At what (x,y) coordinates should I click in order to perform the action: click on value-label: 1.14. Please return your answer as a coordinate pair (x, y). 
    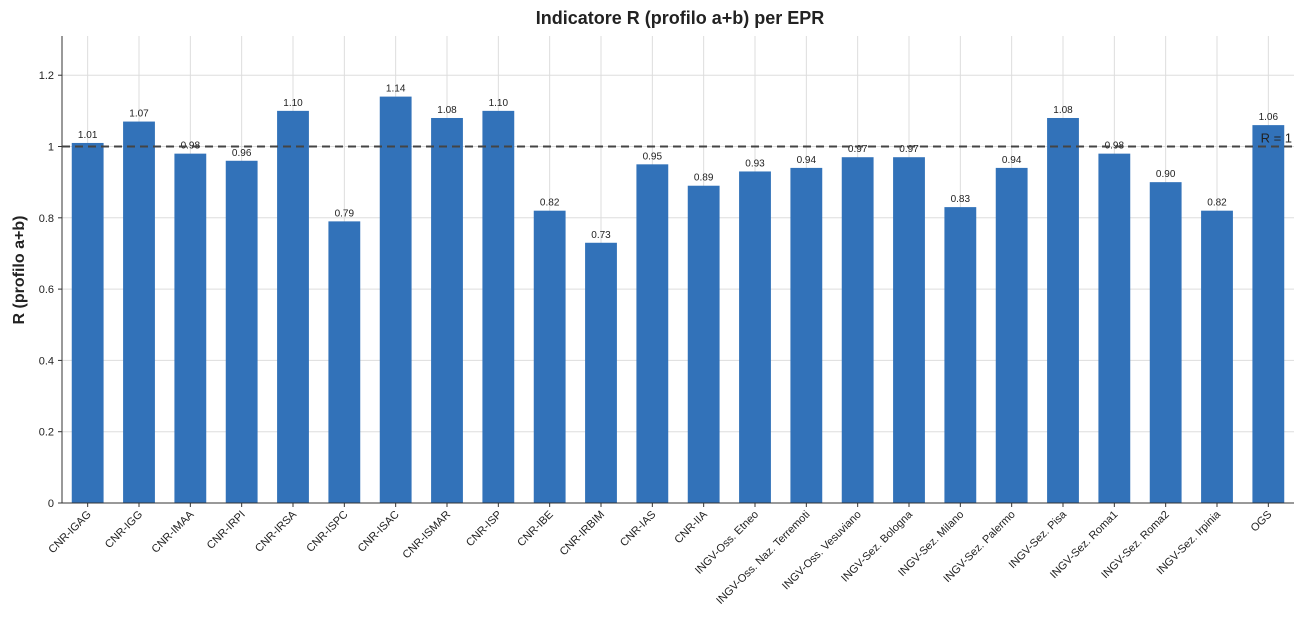
    Looking at the image, I should click on (396, 89).